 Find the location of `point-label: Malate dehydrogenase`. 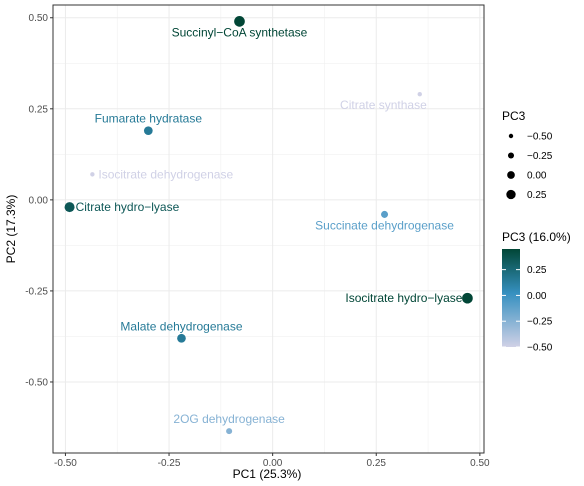

point-label: Malate dehydrogenase is located at coordinates (181, 326).